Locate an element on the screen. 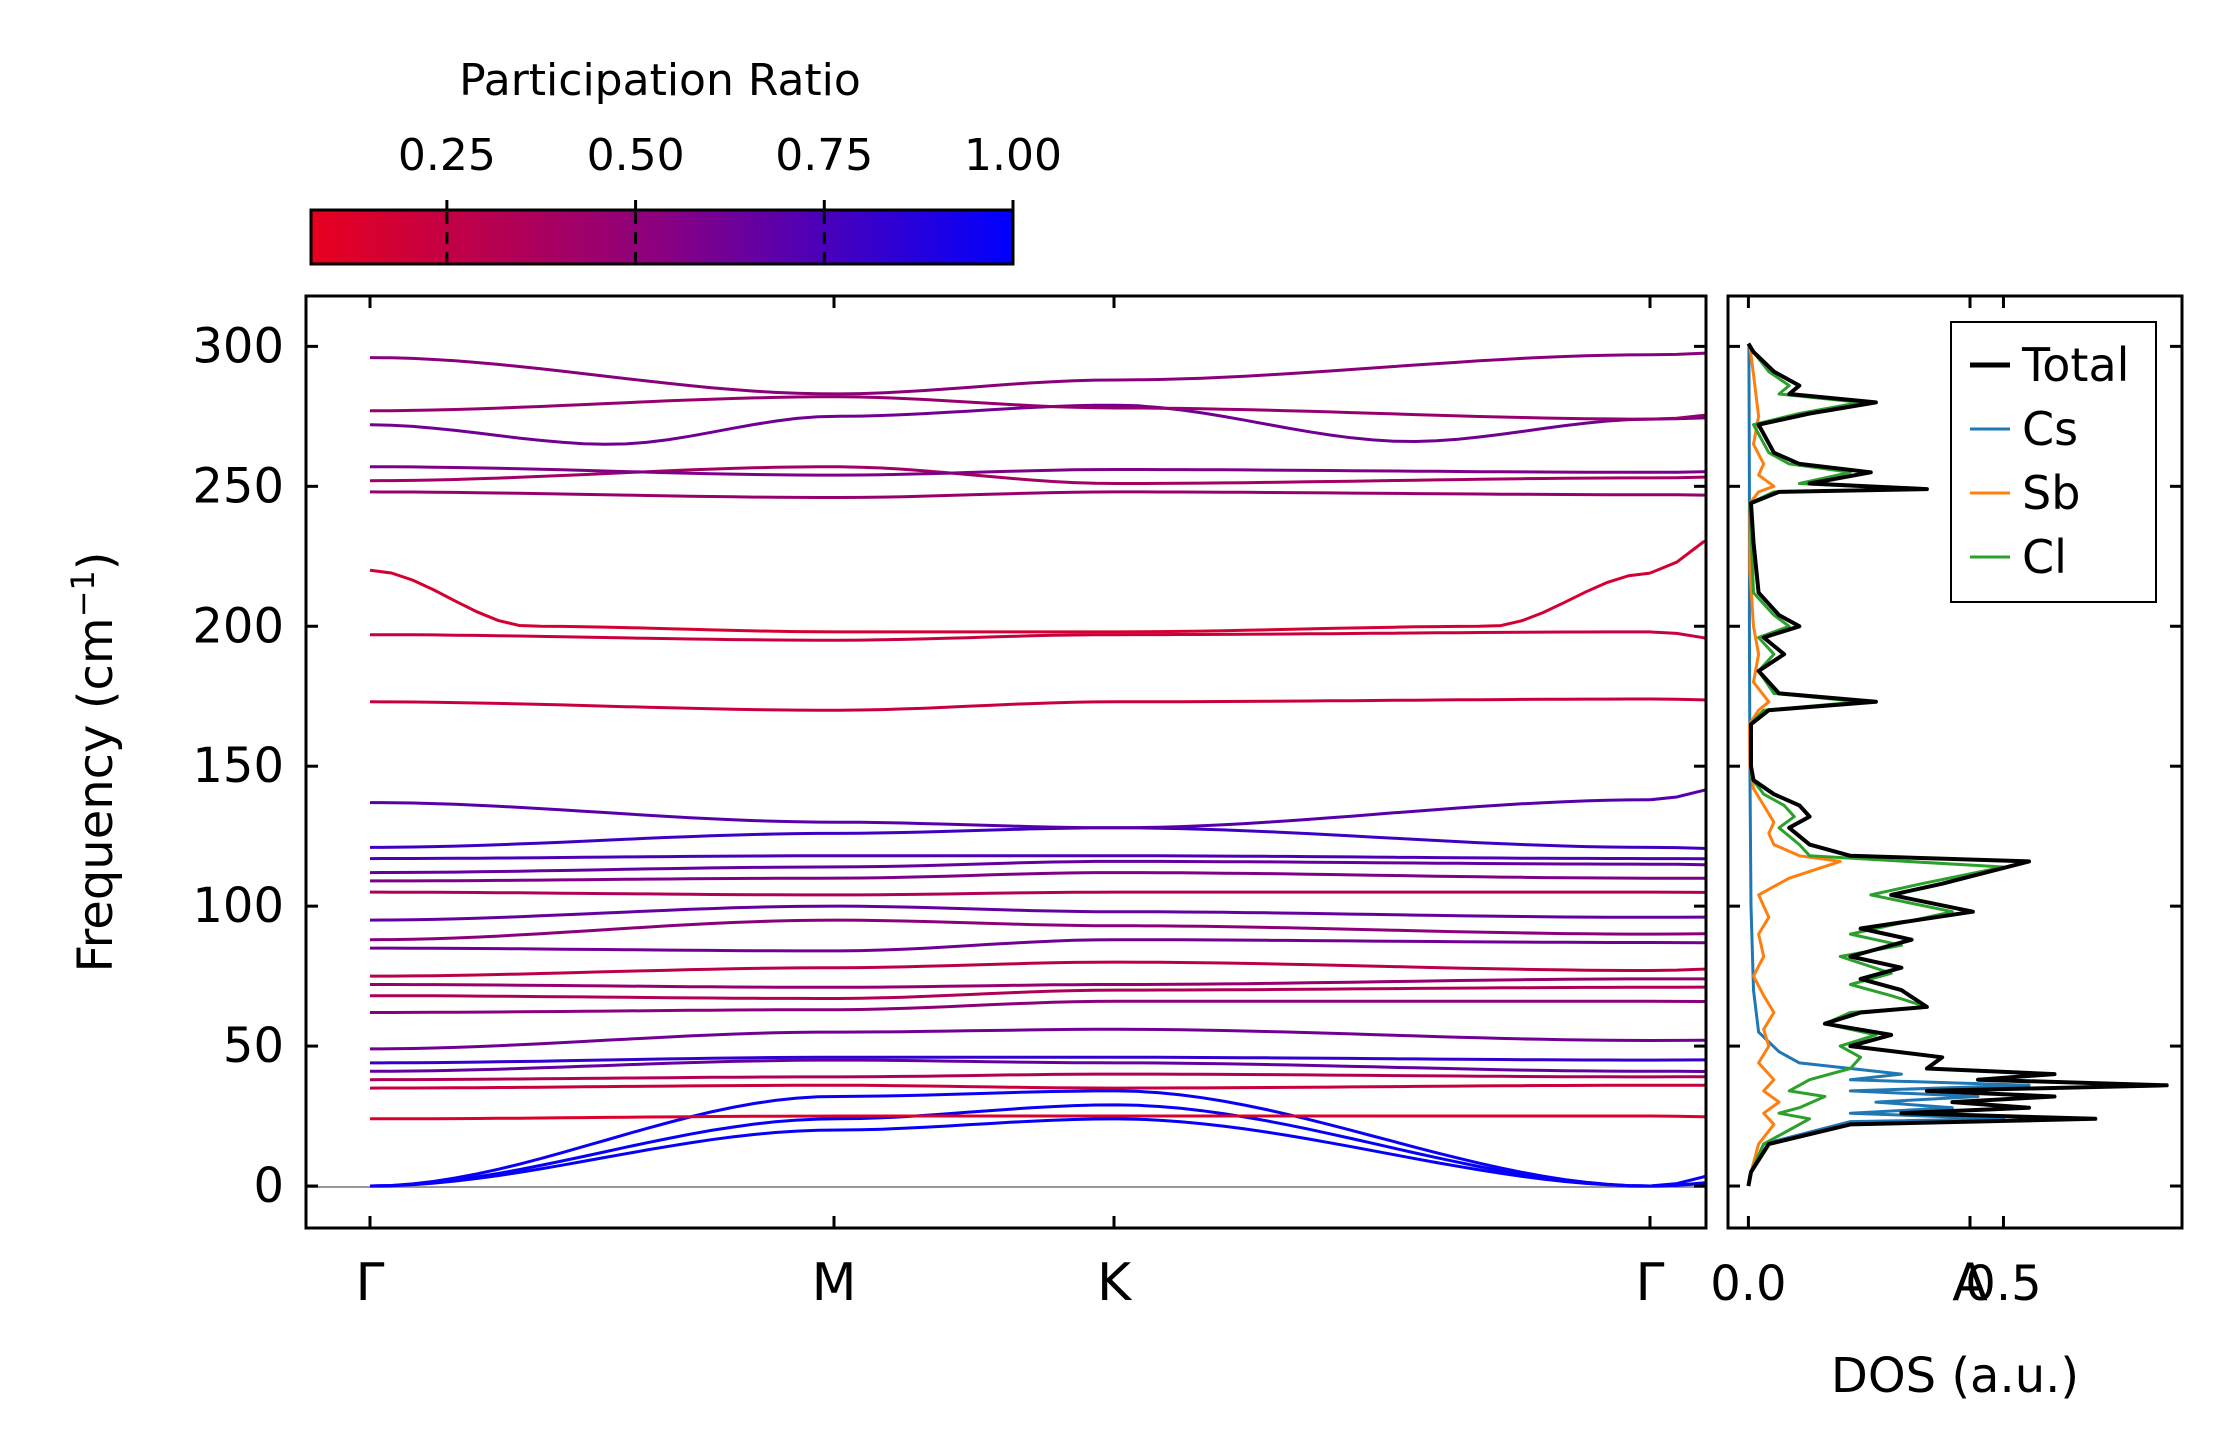 This screenshot has width=2222, height=1455. legend-label-total: Total is located at coordinates (2075, 365).